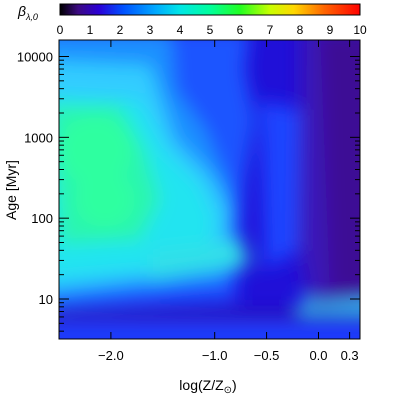 Image resolution: width=400 pixels, height=400 pixels. I want to click on y-tick-label: 1000, so click(38, 137).